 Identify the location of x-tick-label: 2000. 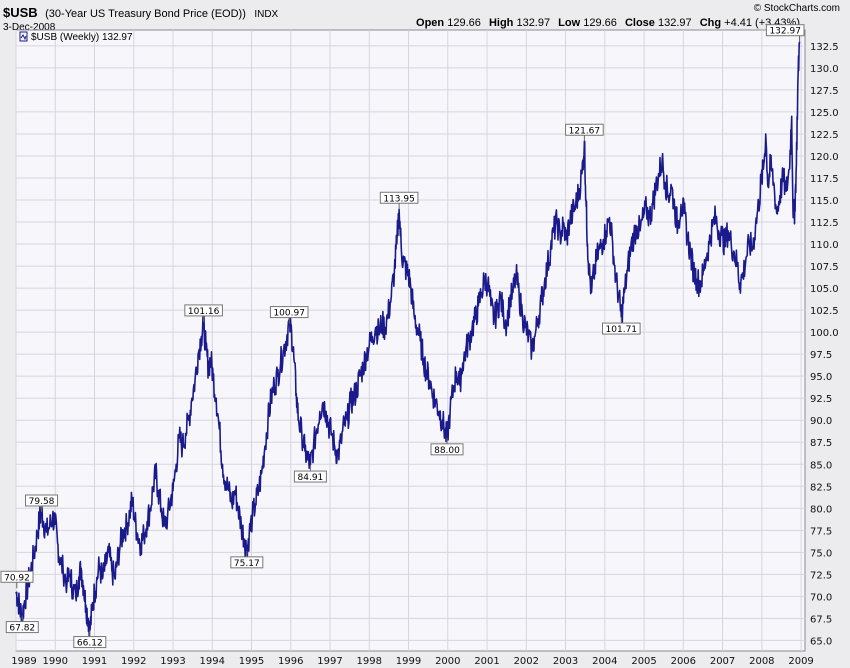
(447, 661).